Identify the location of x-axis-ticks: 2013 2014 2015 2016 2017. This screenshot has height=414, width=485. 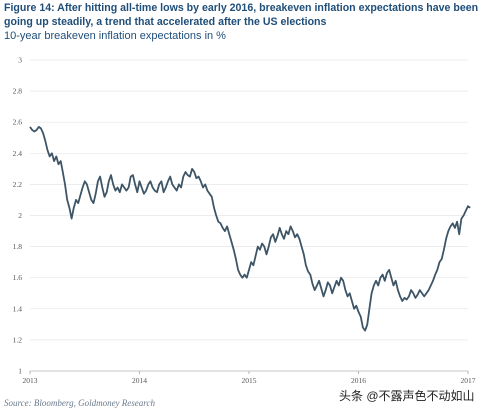
(249, 378).